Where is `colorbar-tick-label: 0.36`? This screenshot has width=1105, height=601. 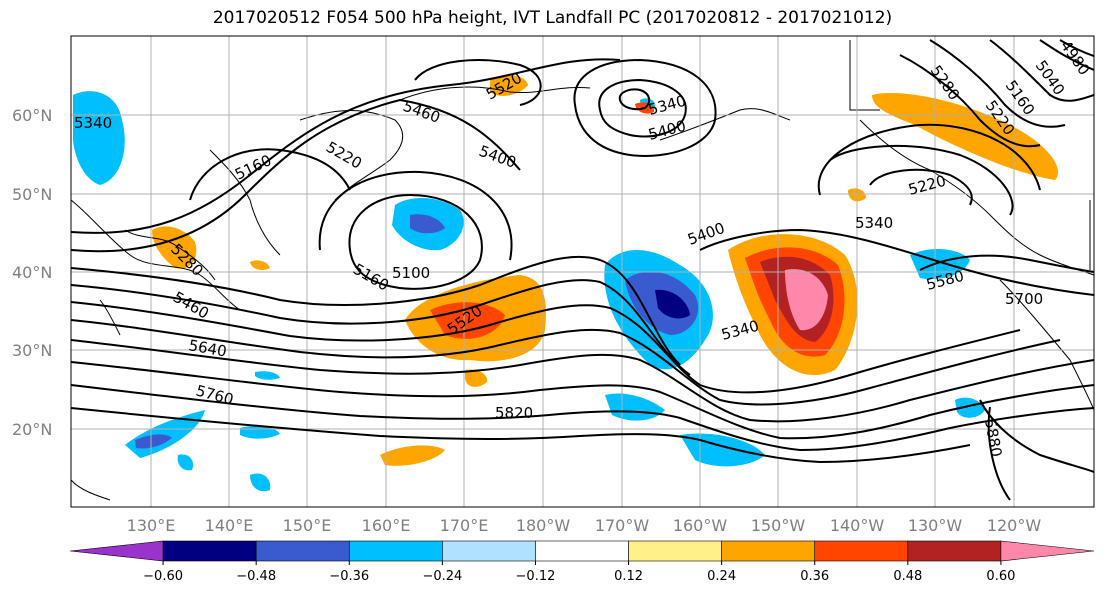
colorbar-tick-label: 0.36 is located at coordinates (814, 576).